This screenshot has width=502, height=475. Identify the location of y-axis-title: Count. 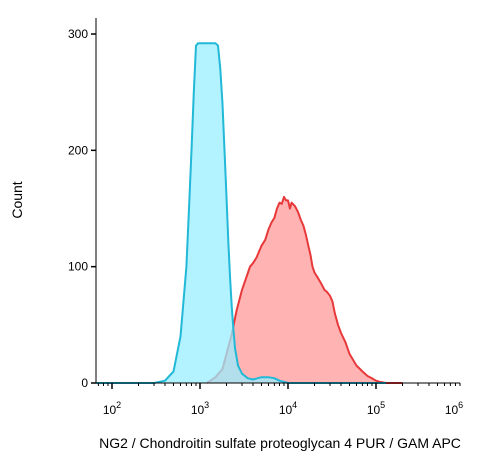
(17, 199).